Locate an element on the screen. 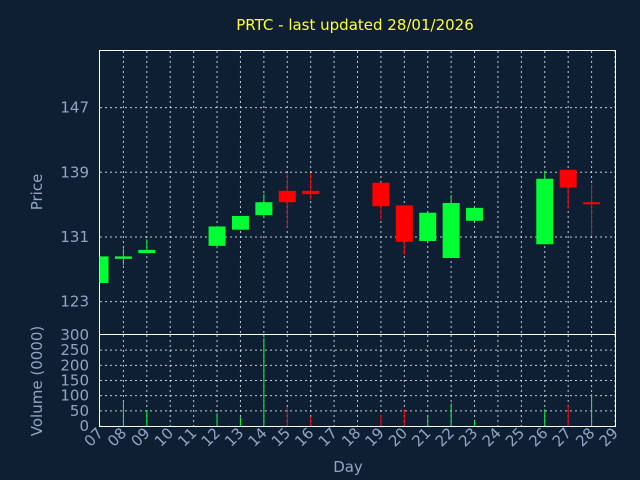  day-tick-label: 14 is located at coordinates (257, 437).